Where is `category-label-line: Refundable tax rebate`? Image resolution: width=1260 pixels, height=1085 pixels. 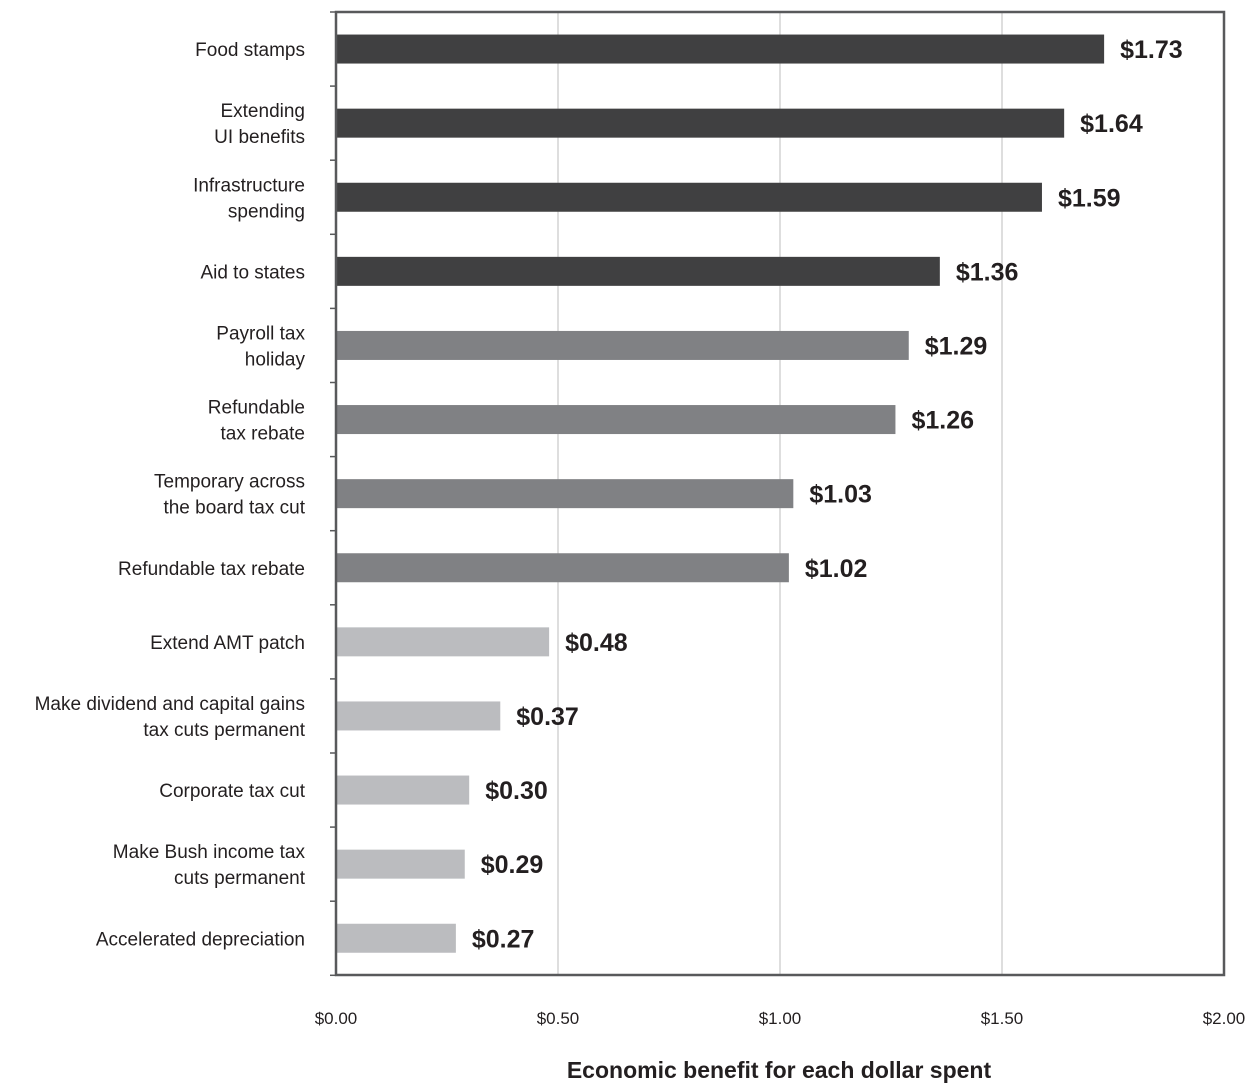
category-label-line: Refundable tax rebate is located at coordinates (211, 569).